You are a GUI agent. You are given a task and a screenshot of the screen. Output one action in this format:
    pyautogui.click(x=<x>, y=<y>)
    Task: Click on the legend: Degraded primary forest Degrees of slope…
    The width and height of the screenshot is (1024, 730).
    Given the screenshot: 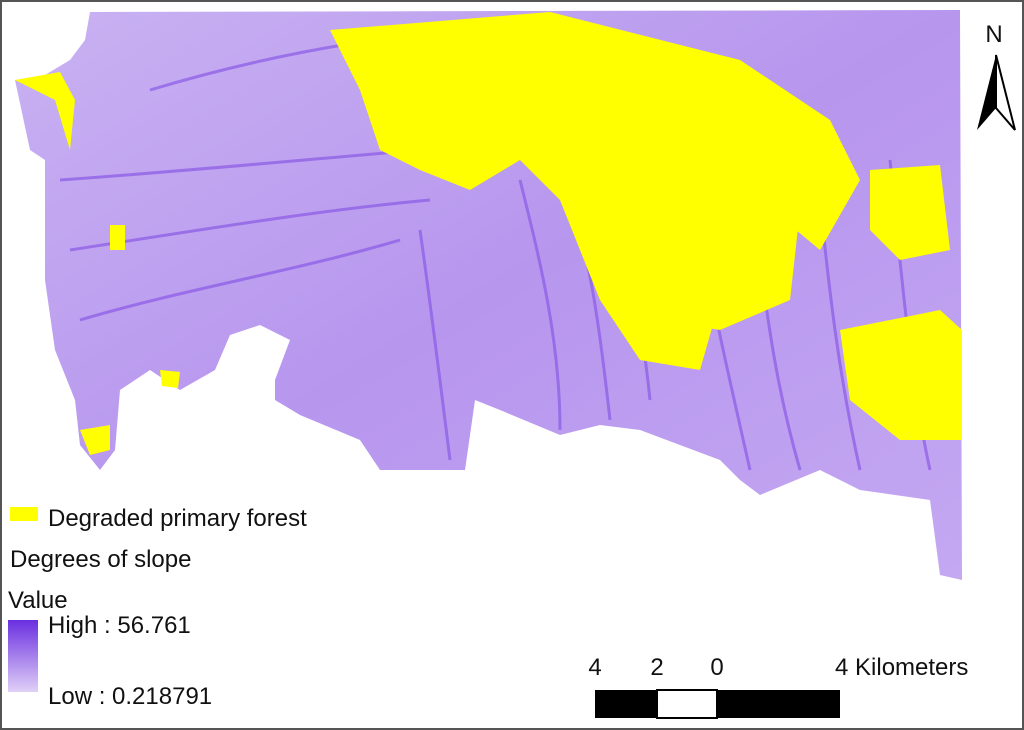 What is the action you would take?
    pyautogui.click(x=157, y=607)
    